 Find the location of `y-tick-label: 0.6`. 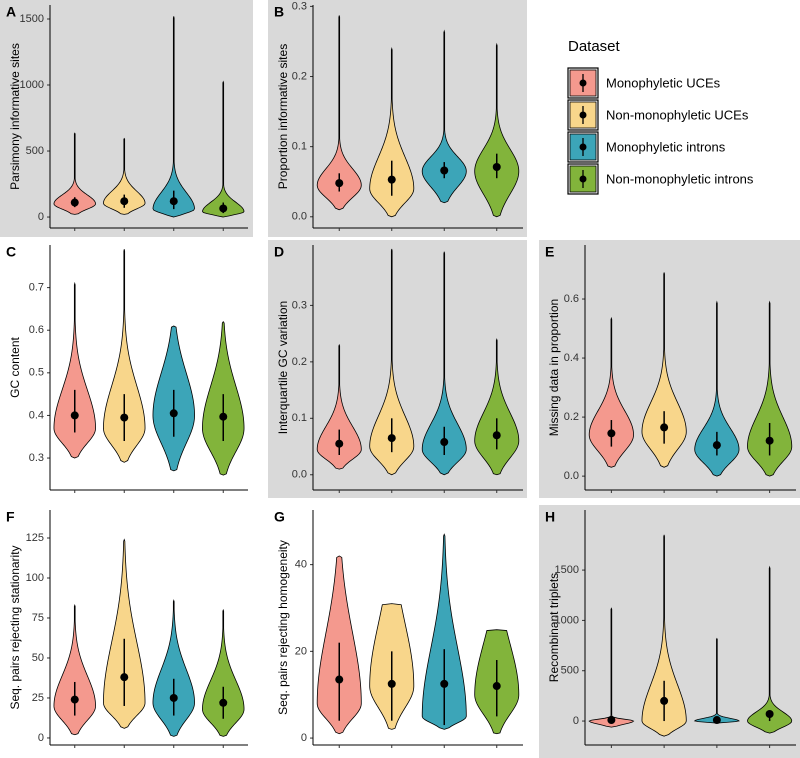

y-tick-label: 0.6 is located at coordinates (36, 330).